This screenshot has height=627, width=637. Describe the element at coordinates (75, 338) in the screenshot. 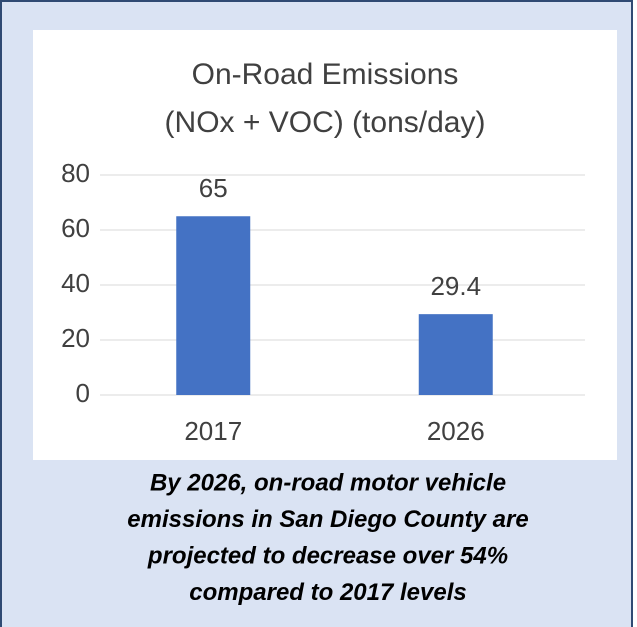

I see `y-tick-label: 20` at that location.